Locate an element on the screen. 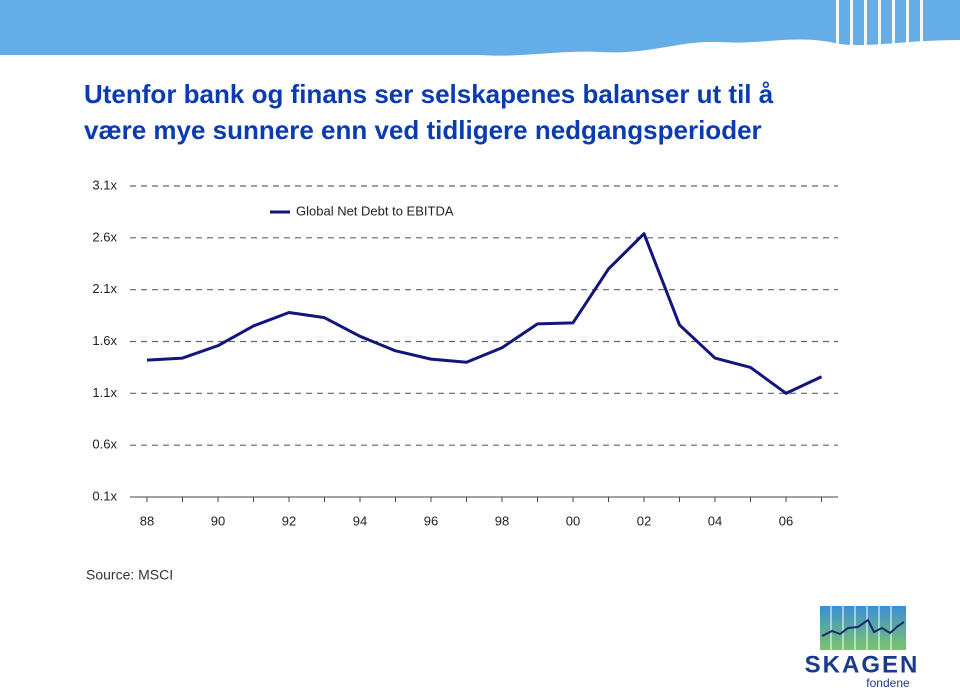  logo-name: SKAGEN is located at coordinates (862, 664).